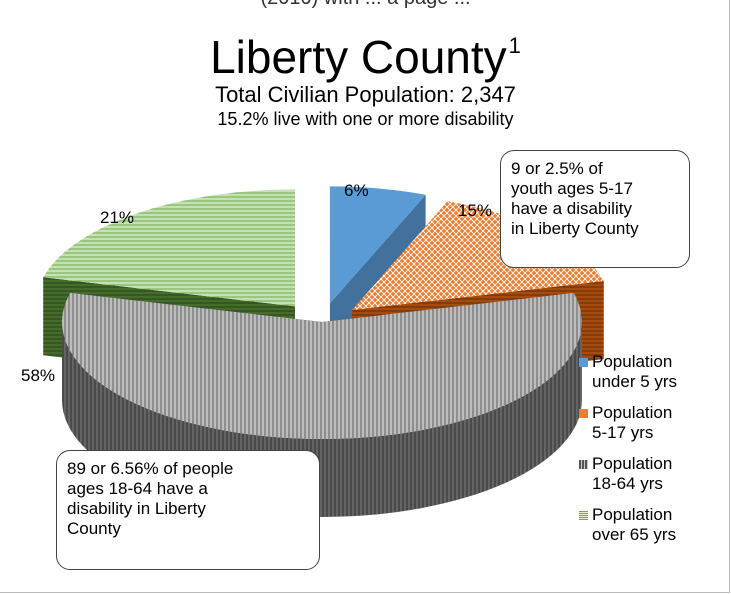 This screenshot has height=594, width=731. I want to click on legend-item-over-65: Population over 65 yrs, so click(654, 525).